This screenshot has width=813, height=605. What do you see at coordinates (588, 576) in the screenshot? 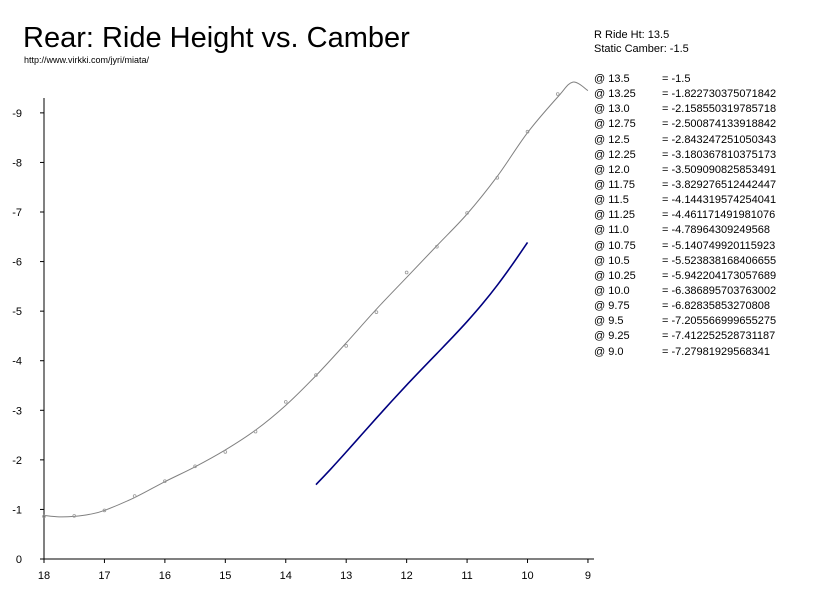
I see `x-tick-label: 9` at bounding box center [588, 576].